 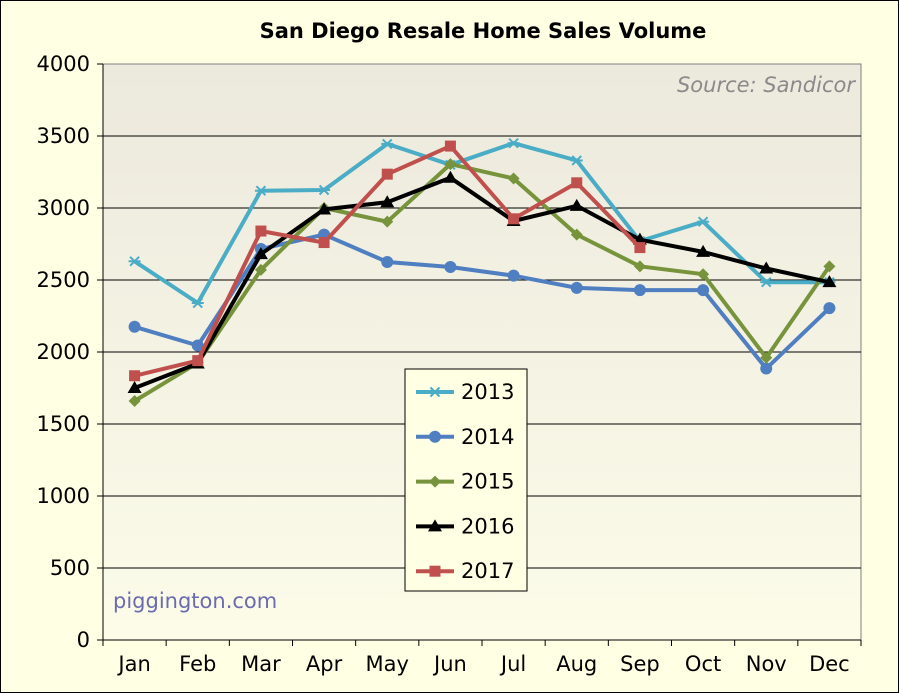 I want to click on x-tick-label: Jun, so click(x=449, y=664).